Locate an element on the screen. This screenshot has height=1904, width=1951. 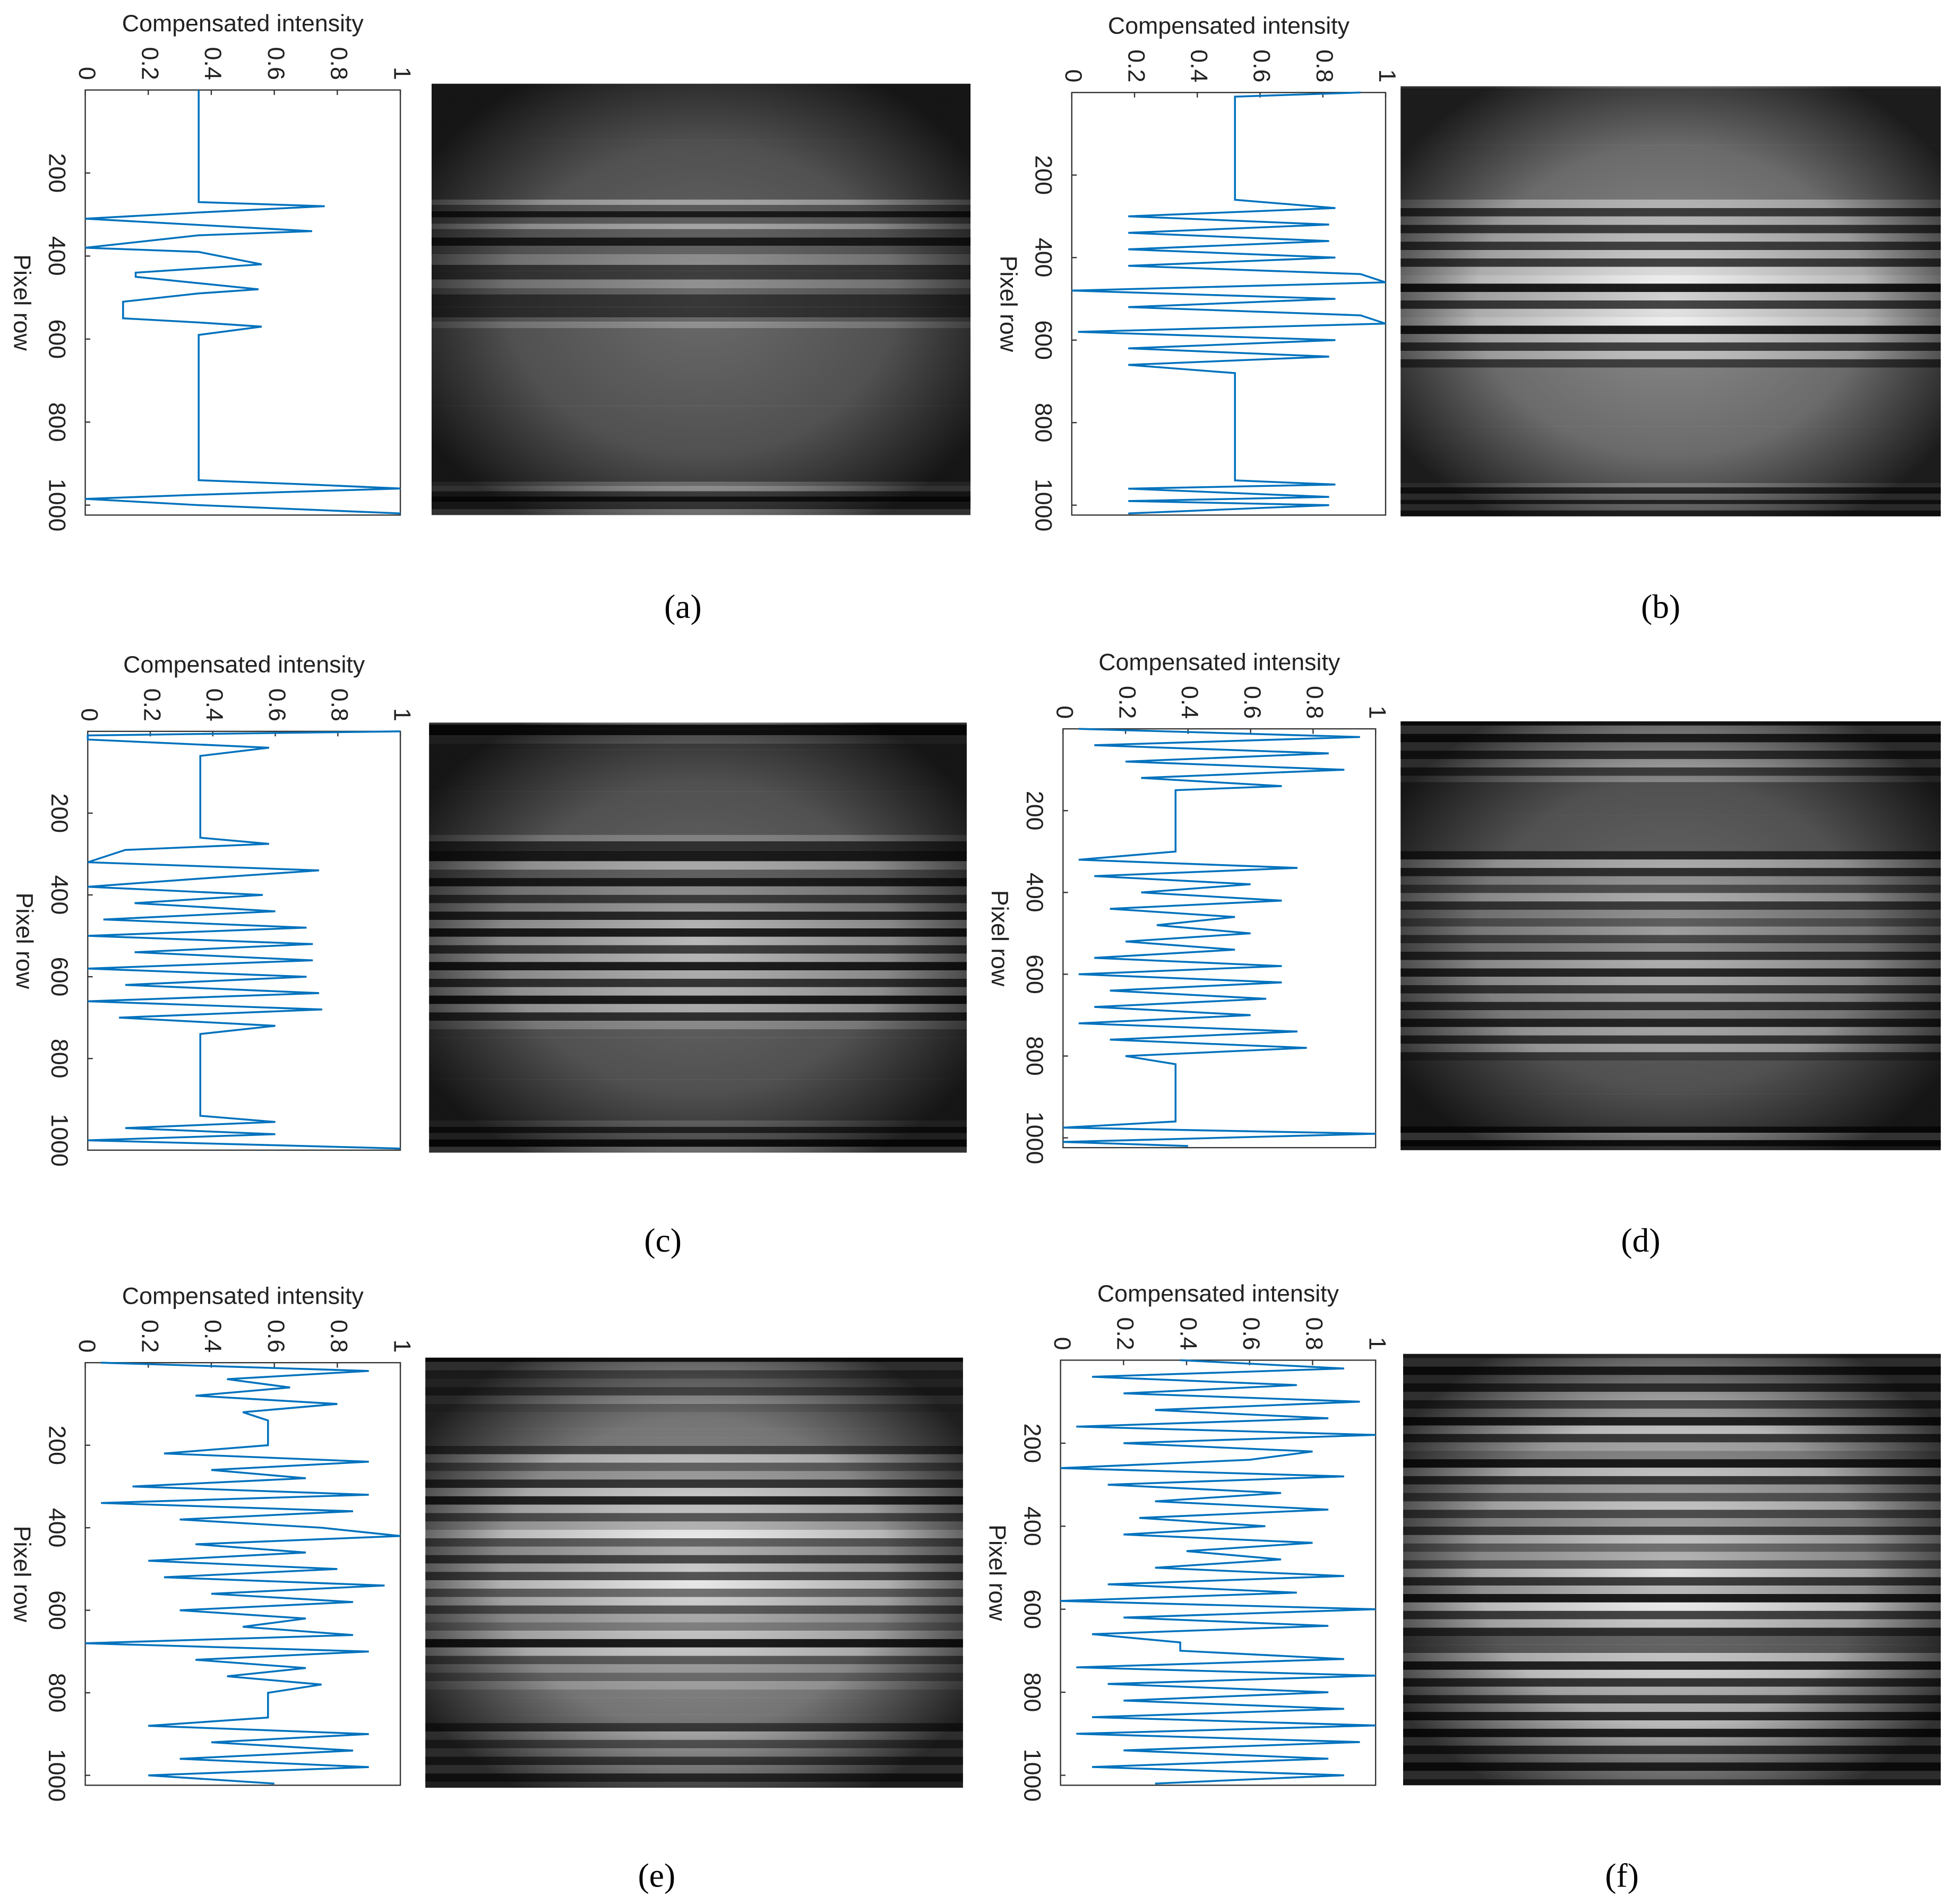
panel-caption: (d) is located at coordinates (1640, 1240).